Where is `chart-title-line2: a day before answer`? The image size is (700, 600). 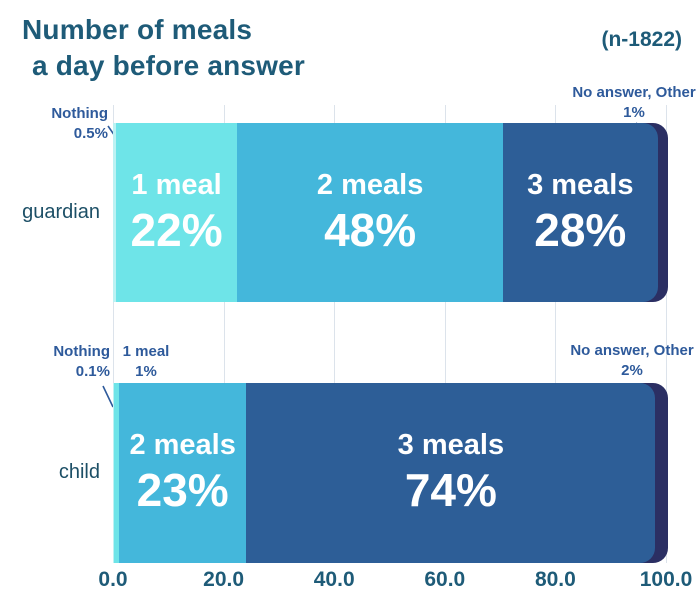 chart-title-line2: a day before answer is located at coordinates (169, 65).